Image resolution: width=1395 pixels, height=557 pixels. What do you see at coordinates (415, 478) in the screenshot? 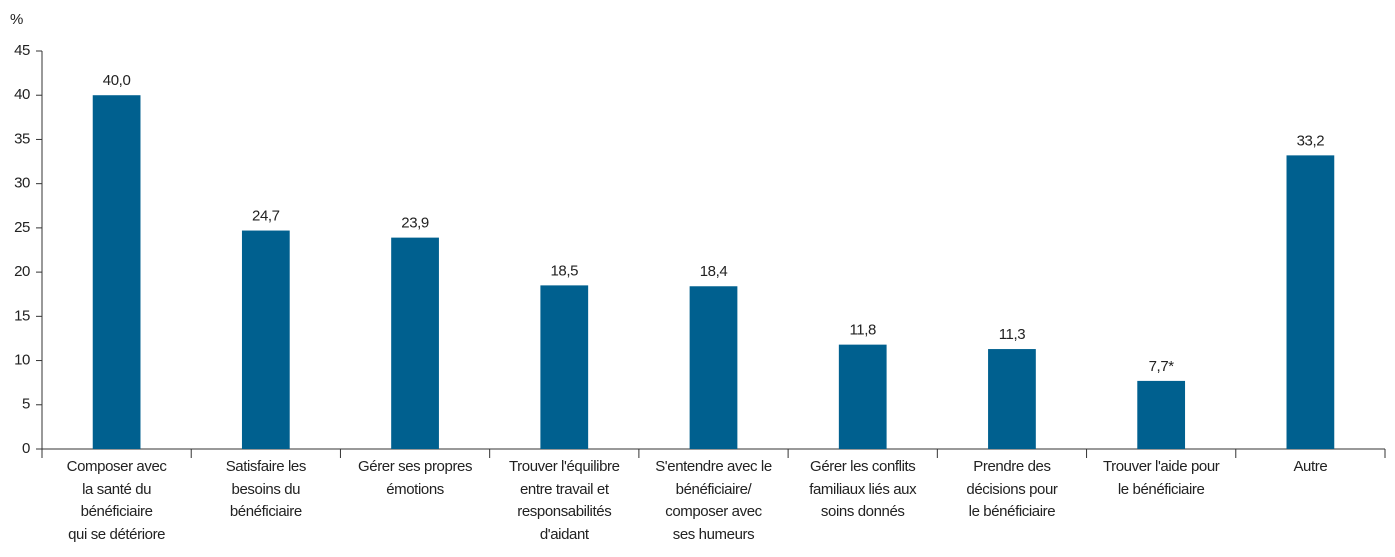
I see `x-tick-label: Gérer ses propres émotions` at bounding box center [415, 478].